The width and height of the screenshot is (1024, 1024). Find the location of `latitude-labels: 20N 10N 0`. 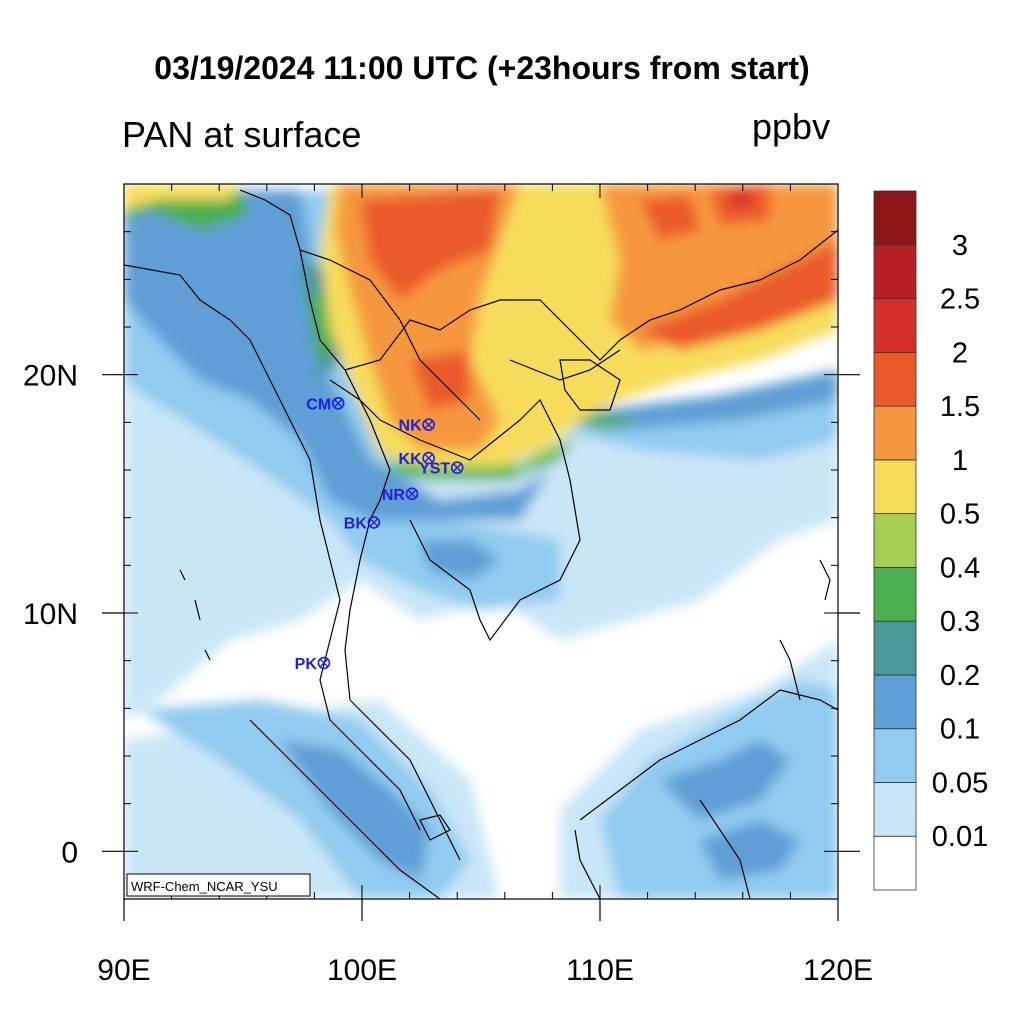

latitude-labels: 20N 10N 0 is located at coordinates (50, 615).